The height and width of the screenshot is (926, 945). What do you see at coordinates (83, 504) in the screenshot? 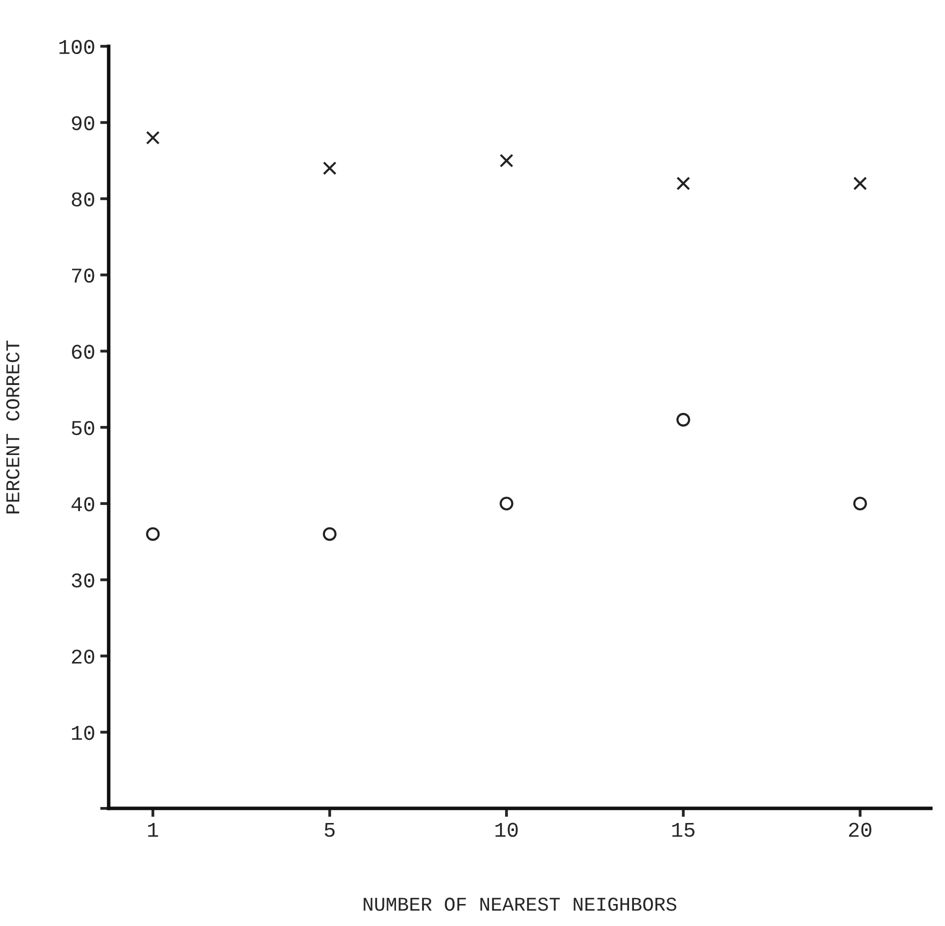
I see `y-tick-label: 40` at bounding box center [83, 504].